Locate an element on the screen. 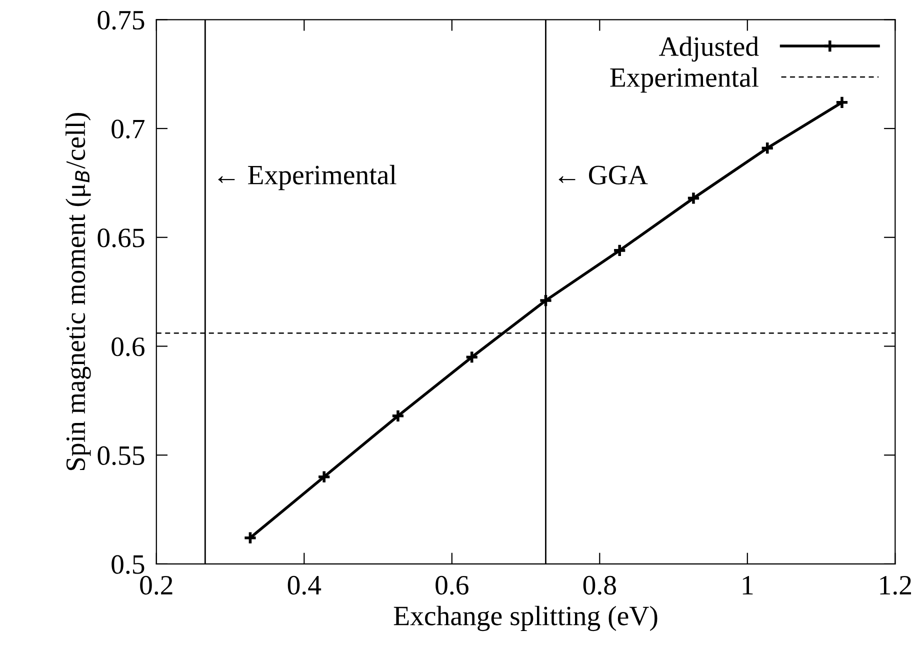 The width and height of the screenshot is (920, 655). ref-line-label: ← GGA is located at coordinates (603, 175).